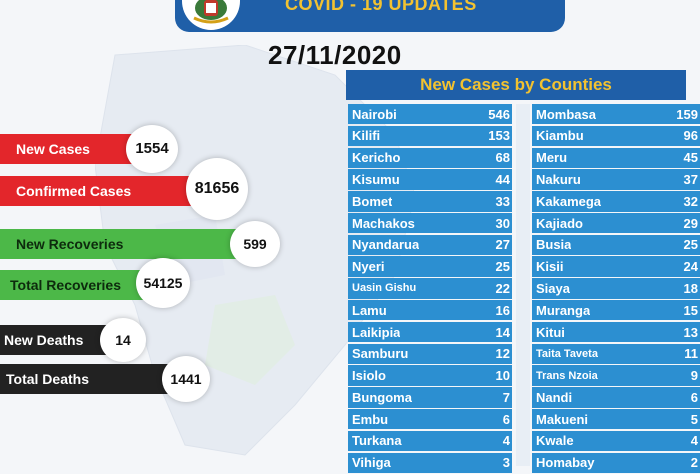 The height and width of the screenshot is (474, 700). What do you see at coordinates (430, 397) in the screenshot?
I see `county-row: Bungoma 7` at bounding box center [430, 397].